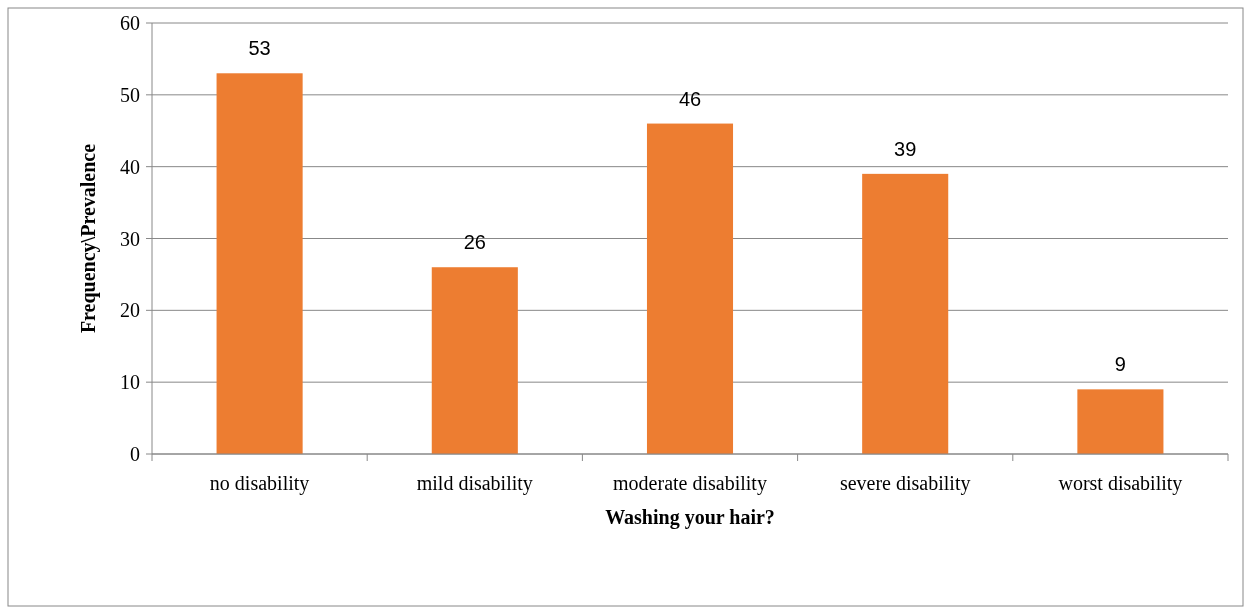  What do you see at coordinates (130, 23) in the screenshot?
I see `y-tick-label: 60` at bounding box center [130, 23].